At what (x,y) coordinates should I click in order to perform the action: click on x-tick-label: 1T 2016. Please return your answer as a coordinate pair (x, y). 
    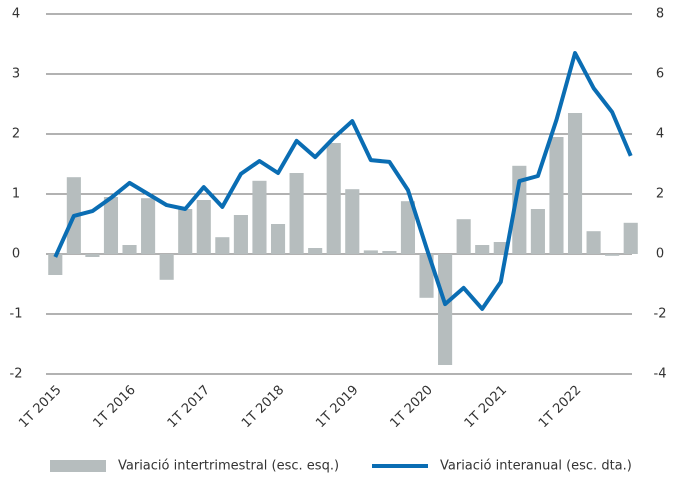
    Looking at the image, I should click on (114, 407).